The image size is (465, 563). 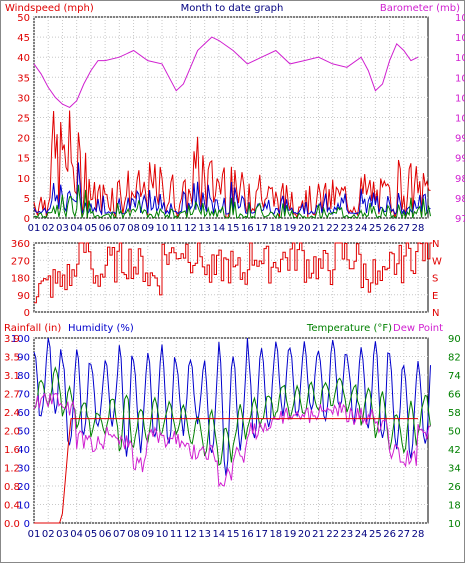 What do you see at coordinates (23, 58) in the screenshot?
I see `wind-y-tick: 40` at bounding box center [23, 58].